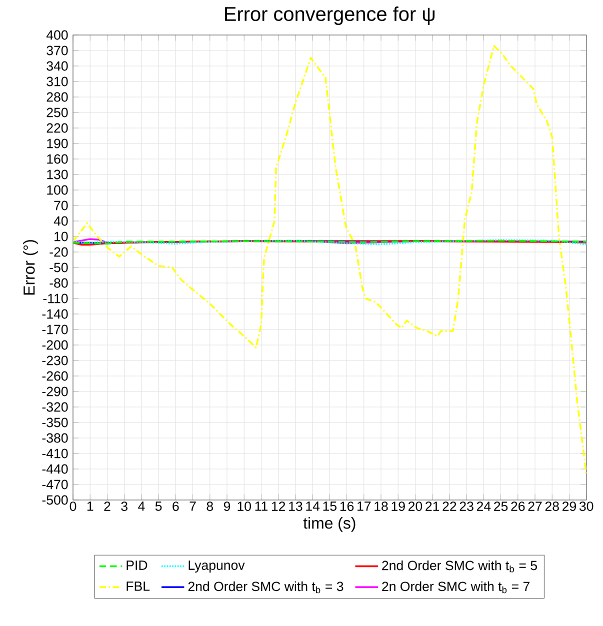 This screenshot has width=603, height=626. What do you see at coordinates (175, 506) in the screenshot?
I see `x-tick-label: 6` at bounding box center [175, 506].